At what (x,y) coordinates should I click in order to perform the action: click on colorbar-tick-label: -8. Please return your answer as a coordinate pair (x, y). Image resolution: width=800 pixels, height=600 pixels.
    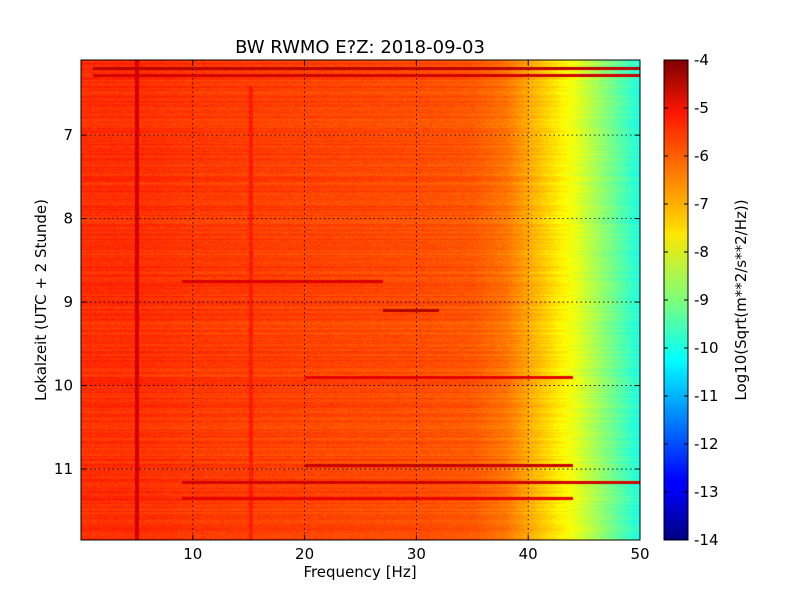
    Looking at the image, I should click on (701, 252).